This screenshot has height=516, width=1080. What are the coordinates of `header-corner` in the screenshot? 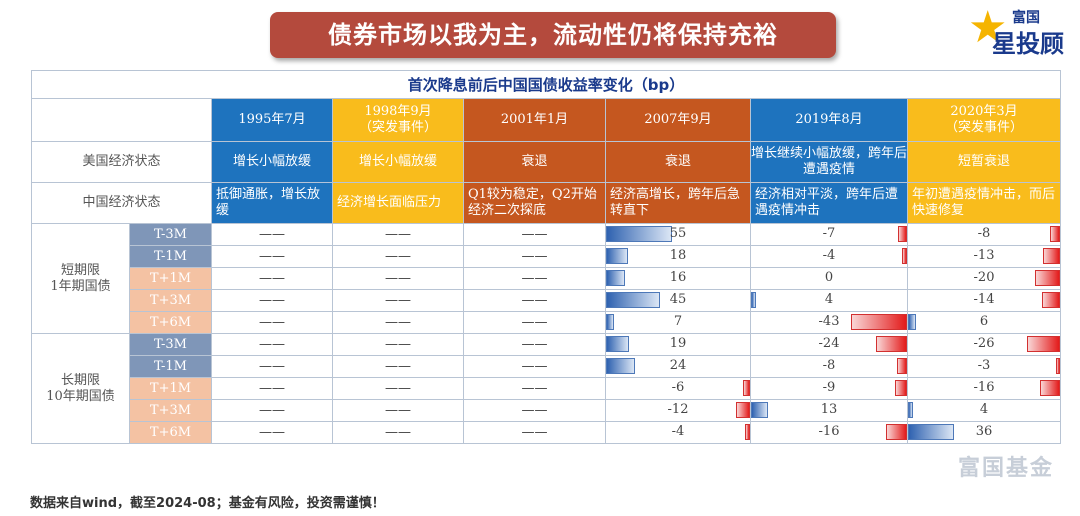 It's located at (121, 120).